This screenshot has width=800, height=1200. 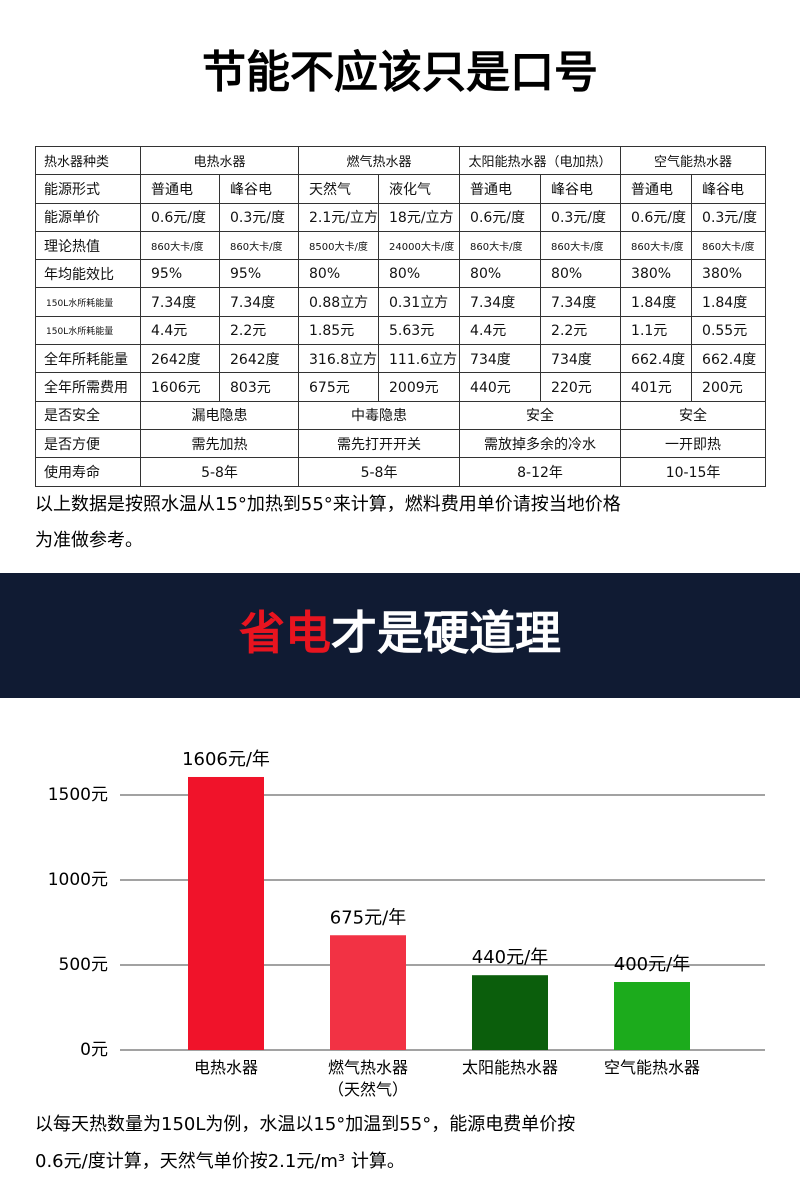 What do you see at coordinates (259, 189) in the screenshot?
I see `table-cell: 峰谷电` at bounding box center [259, 189].